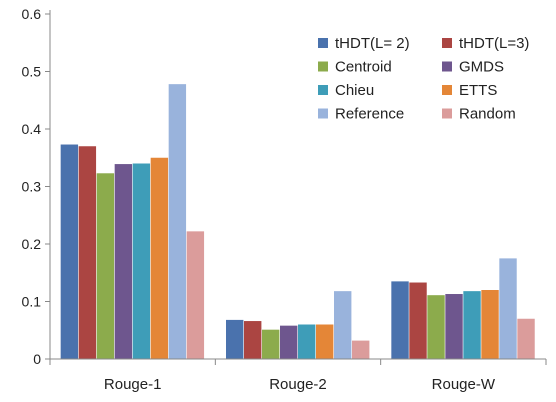 The width and height of the screenshot is (556, 402). Describe the element at coordinates (133, 384) in the screenshot. I see `x-category-label: Rouge-1` at that location.